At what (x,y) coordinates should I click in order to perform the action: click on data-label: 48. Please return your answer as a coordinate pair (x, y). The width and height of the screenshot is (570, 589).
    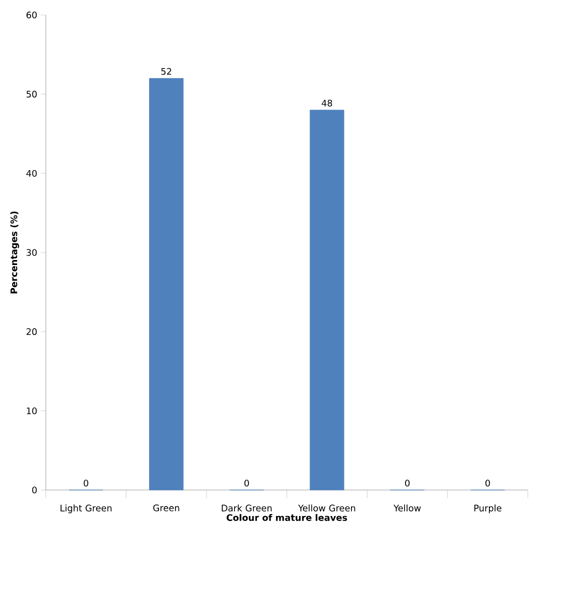
    Looking at the image, I should click on (327, 103).